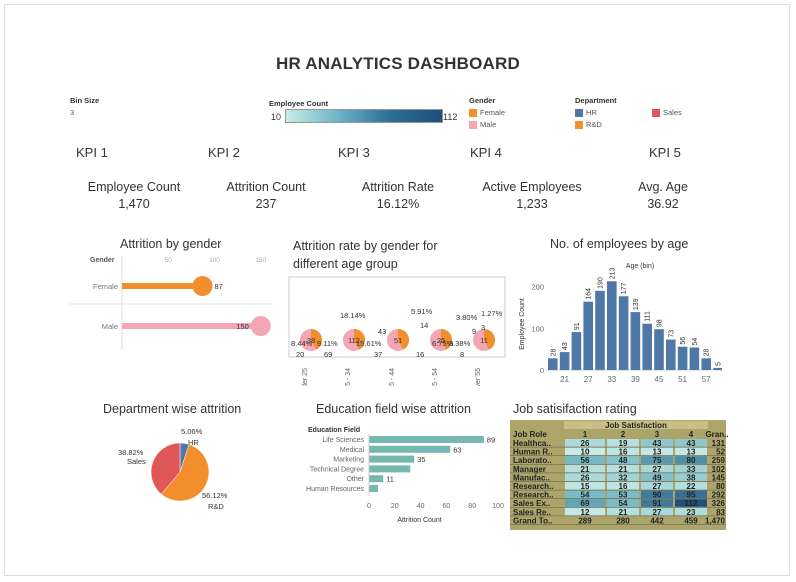 The image size is (796, 582). I want to click on edu-category-label: Human Resources, so click(335, 489).